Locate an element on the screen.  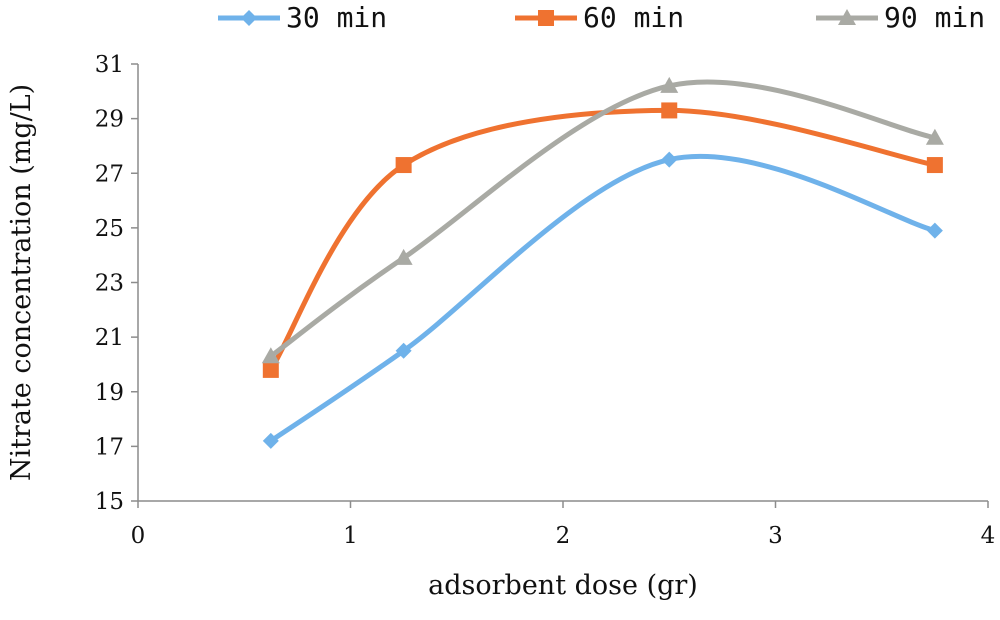
legend-label: 30 min is located at coordinates (336, 17).